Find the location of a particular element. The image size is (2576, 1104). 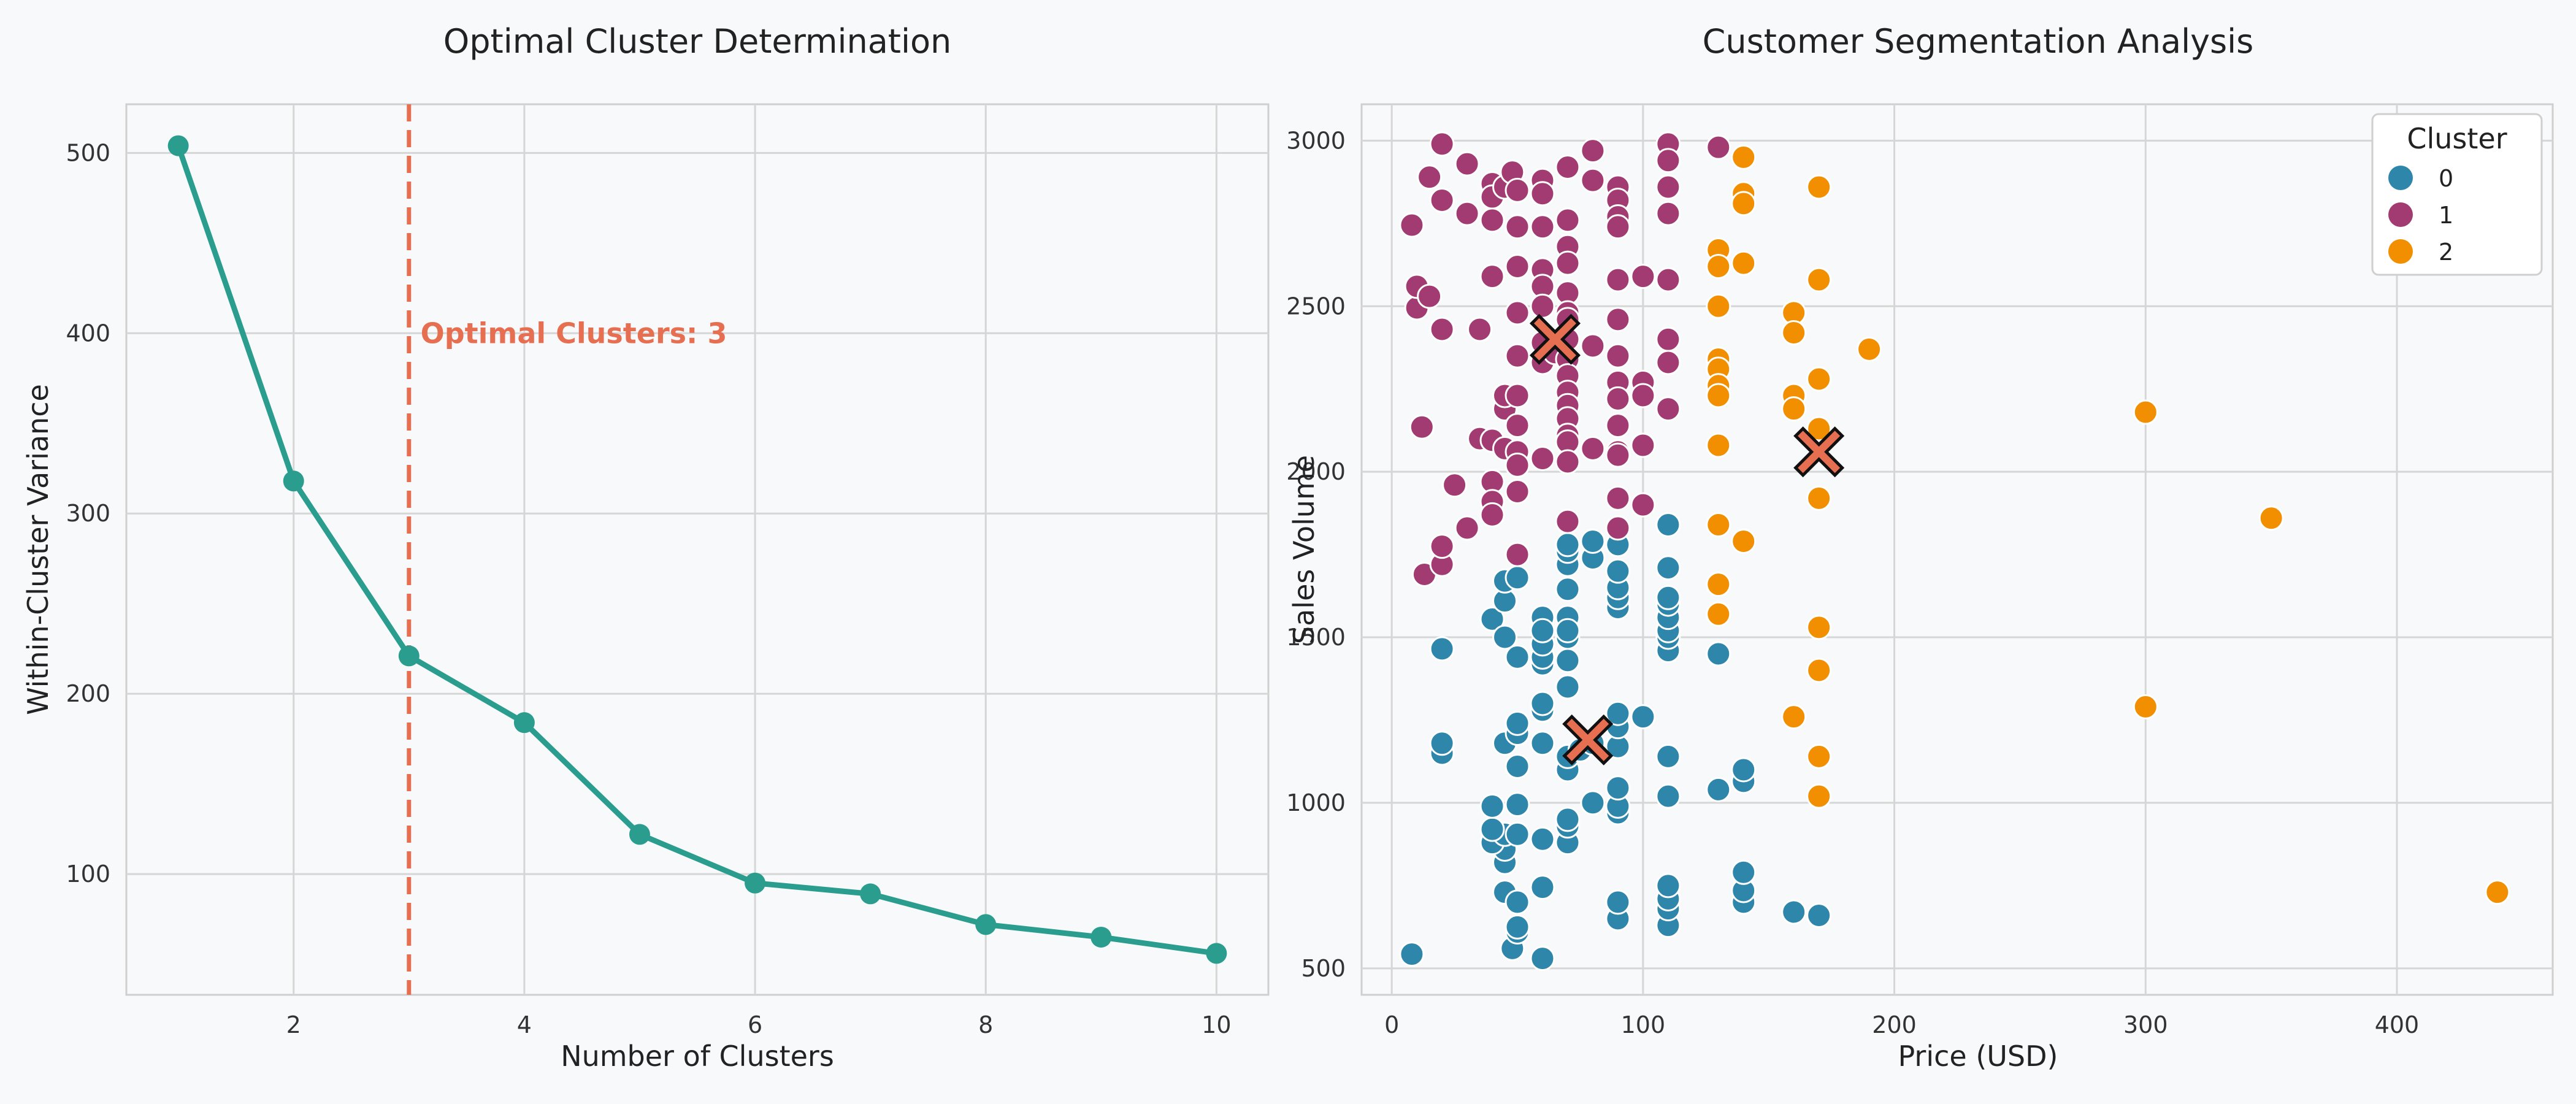

y-tick-label: 1500 is located at coordinates (1316, 637).